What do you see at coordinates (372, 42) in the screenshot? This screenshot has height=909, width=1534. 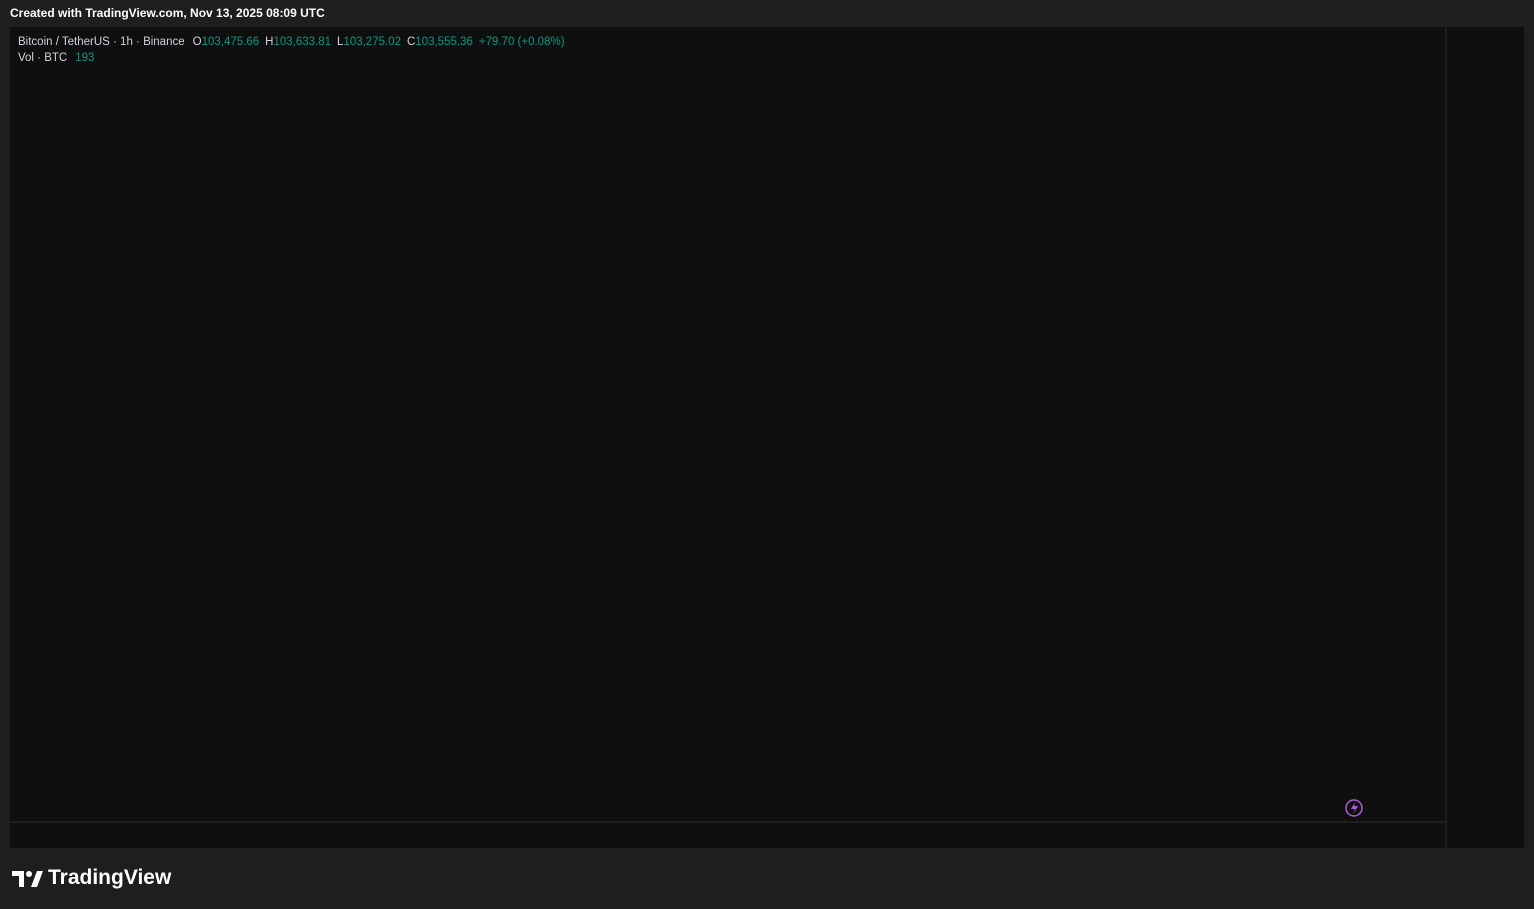 I see `legend-value: 103,275.02` at bounding box center [372, 42].